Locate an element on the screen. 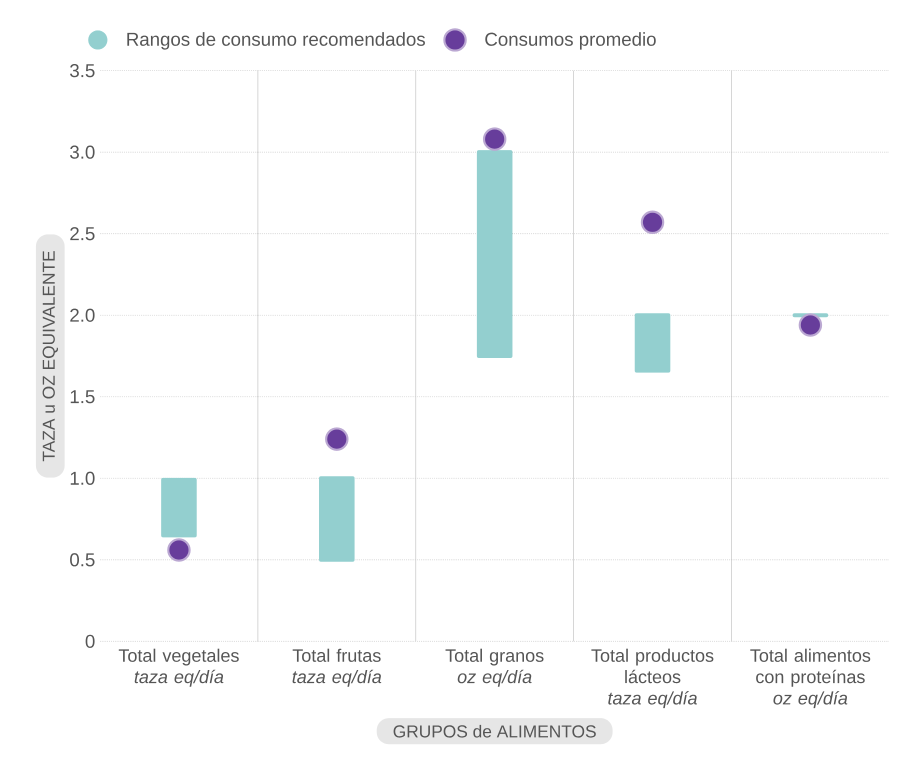 The width and height of the screenshot is (908, 781). y-tick-label: 1.5 is located at coordinates (82, 397).